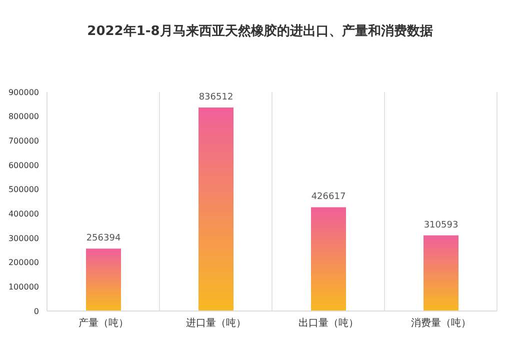 The height and width of the screenshot is (348, 520). I want to click on y-tick-label: 800000, so click(23, 117).